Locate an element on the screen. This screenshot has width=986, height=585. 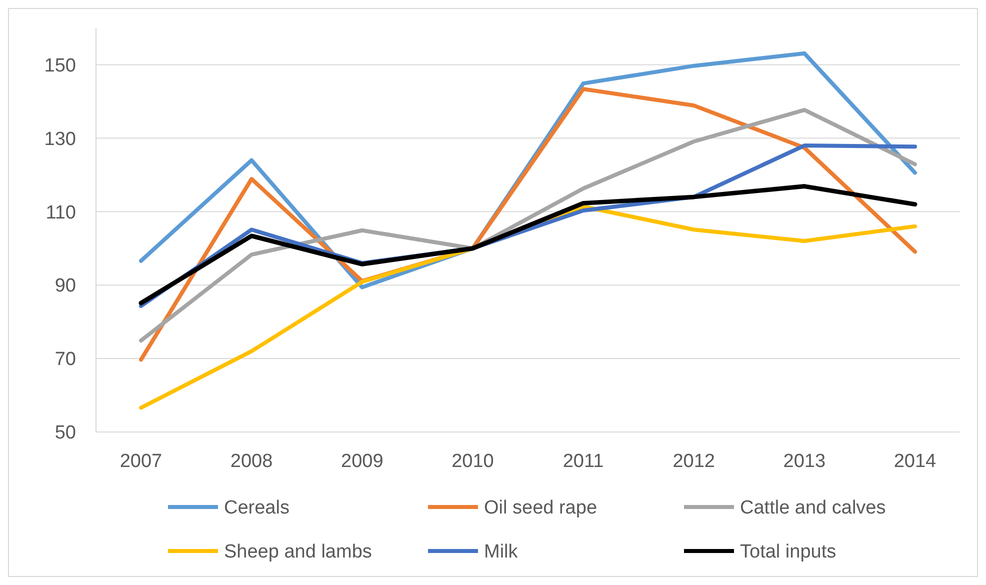
legend-label: Cereals is located at coordinates (257, 508).